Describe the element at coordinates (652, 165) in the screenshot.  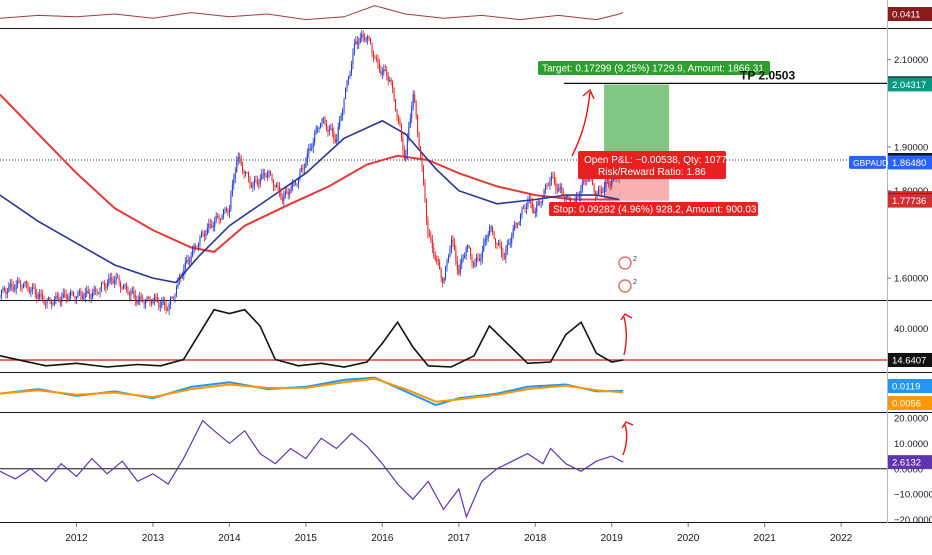
I see `pnl-label-bg` at that location.